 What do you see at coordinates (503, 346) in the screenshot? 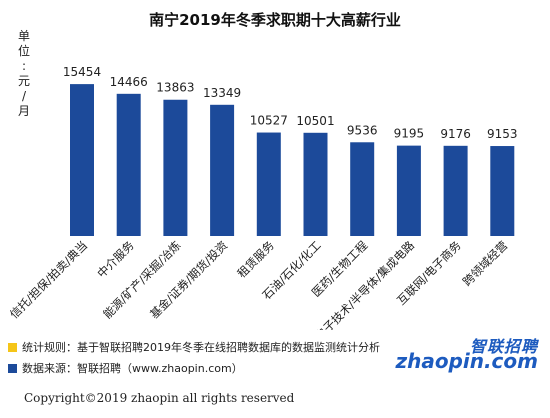
I see `logo-cn: 智联招聘` at bounding box center [503, 346].